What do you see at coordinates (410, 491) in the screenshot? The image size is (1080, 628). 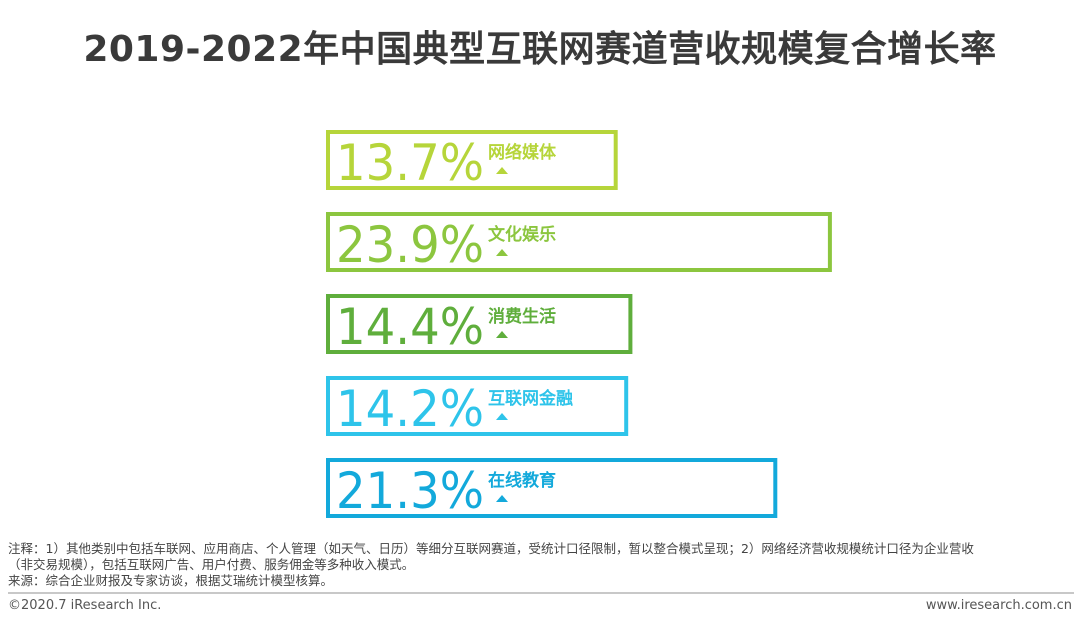 I see `value-label-5: 21.3%` at bounding box center [410, 491].